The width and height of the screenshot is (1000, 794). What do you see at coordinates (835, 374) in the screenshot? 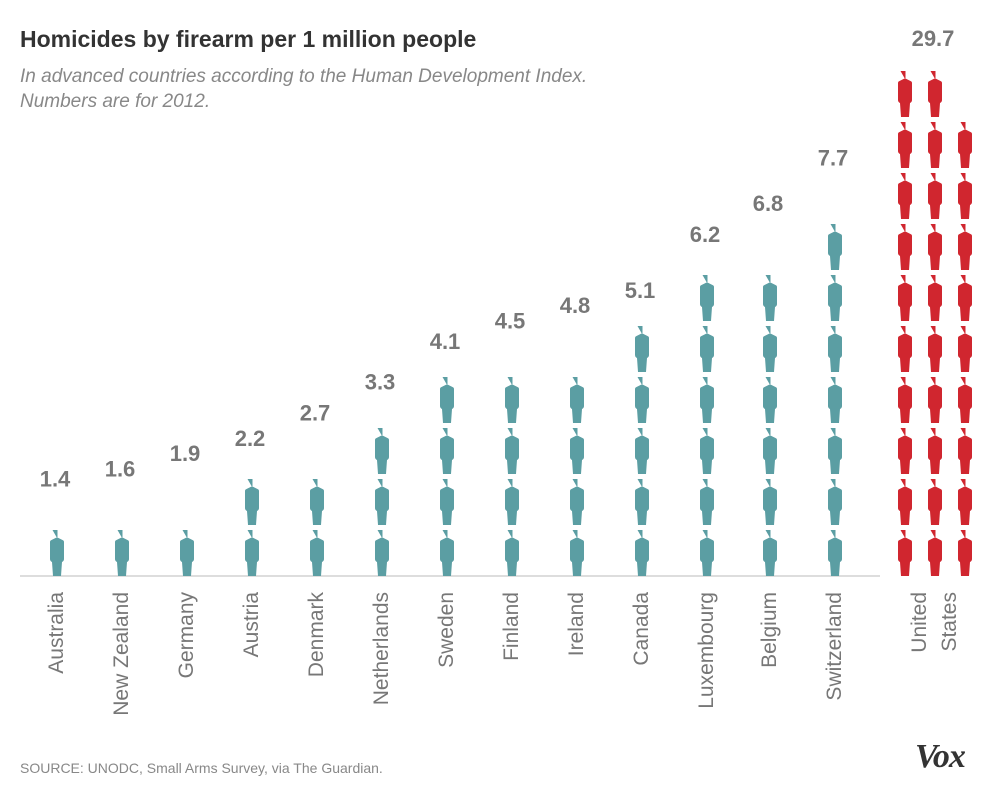
I see `column-switzerland` at bounding box center [835, 374].